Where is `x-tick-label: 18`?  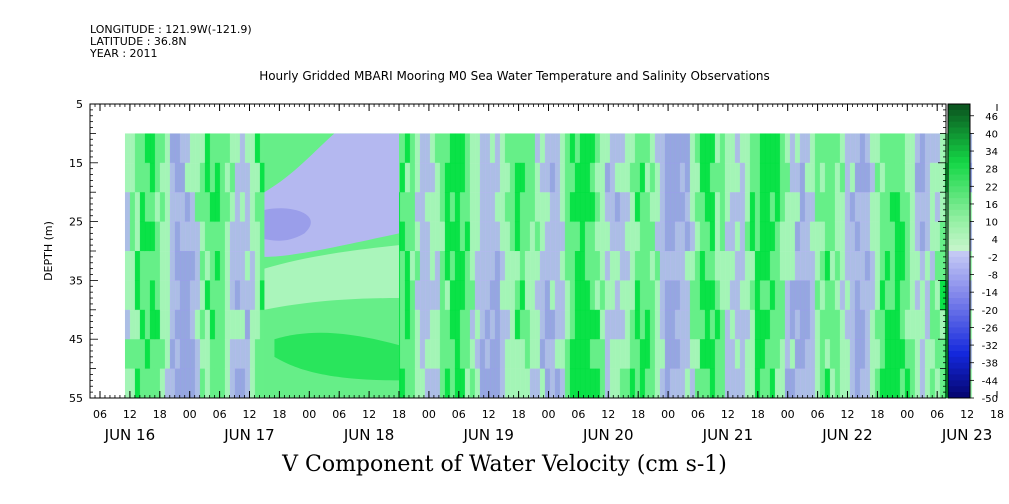 x-tick-label: 18 is located at coordinates (160, 414).